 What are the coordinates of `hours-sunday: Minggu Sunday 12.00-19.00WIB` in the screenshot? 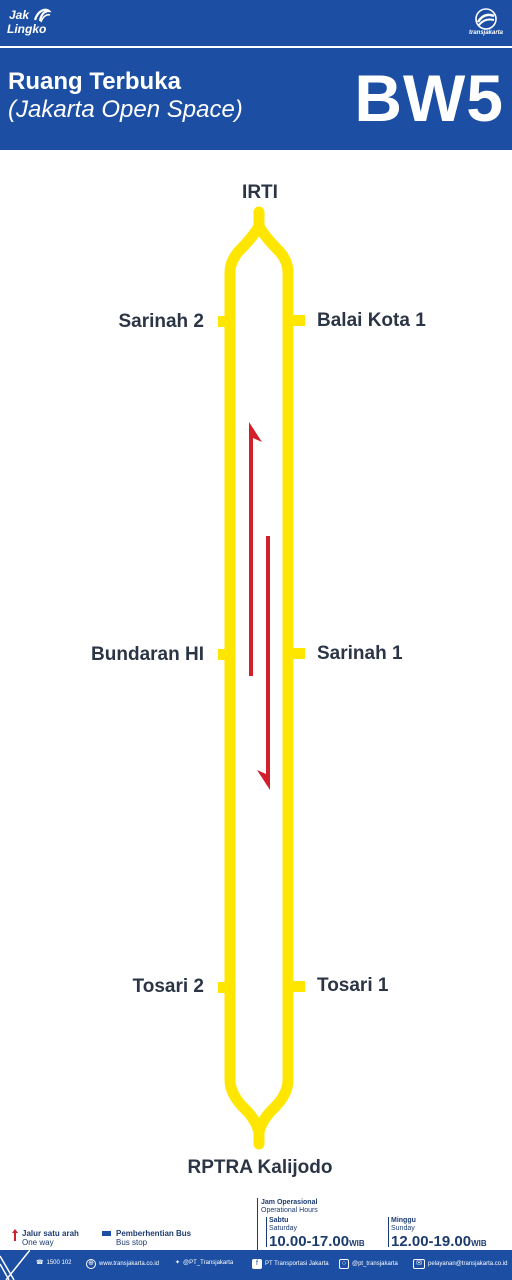 It's located at (439, 1234).